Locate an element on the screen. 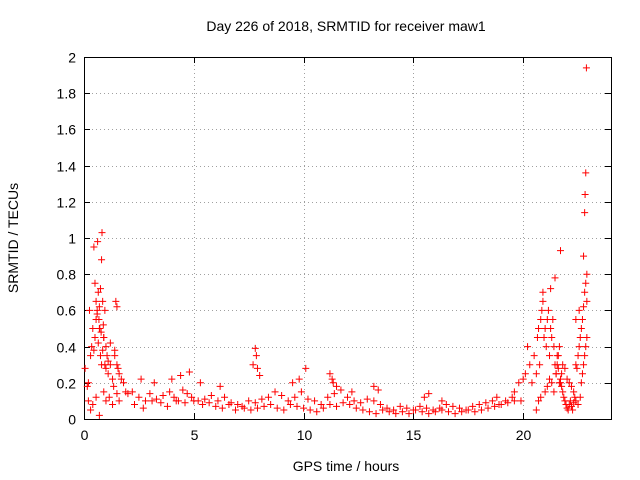  y-tick-label: 0.8 is located at coordinates (67, 275).